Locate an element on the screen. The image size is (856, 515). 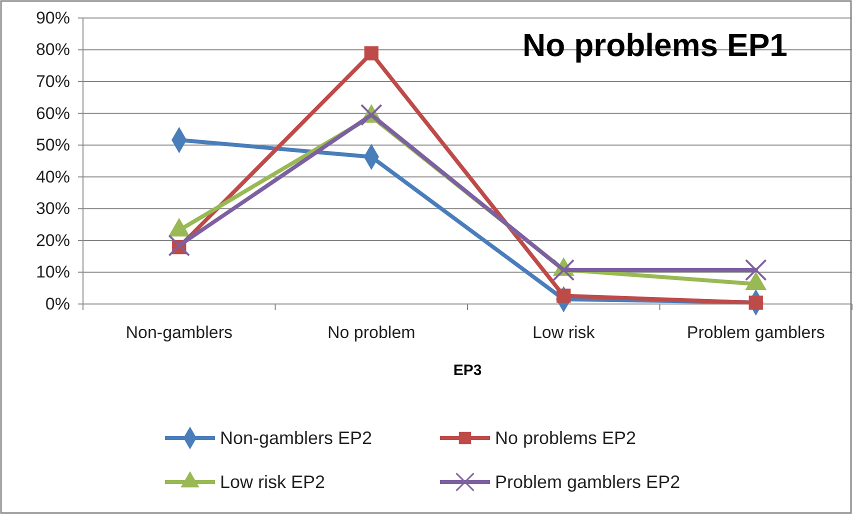
x-tick-label: Problem gamblers is located at coordinates (755, 332).